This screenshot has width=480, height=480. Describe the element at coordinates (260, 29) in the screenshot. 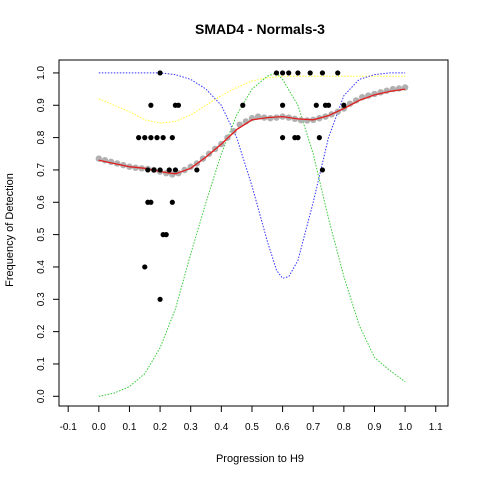

I see `chart-title: SMAD4 - Normals-3` at that location.